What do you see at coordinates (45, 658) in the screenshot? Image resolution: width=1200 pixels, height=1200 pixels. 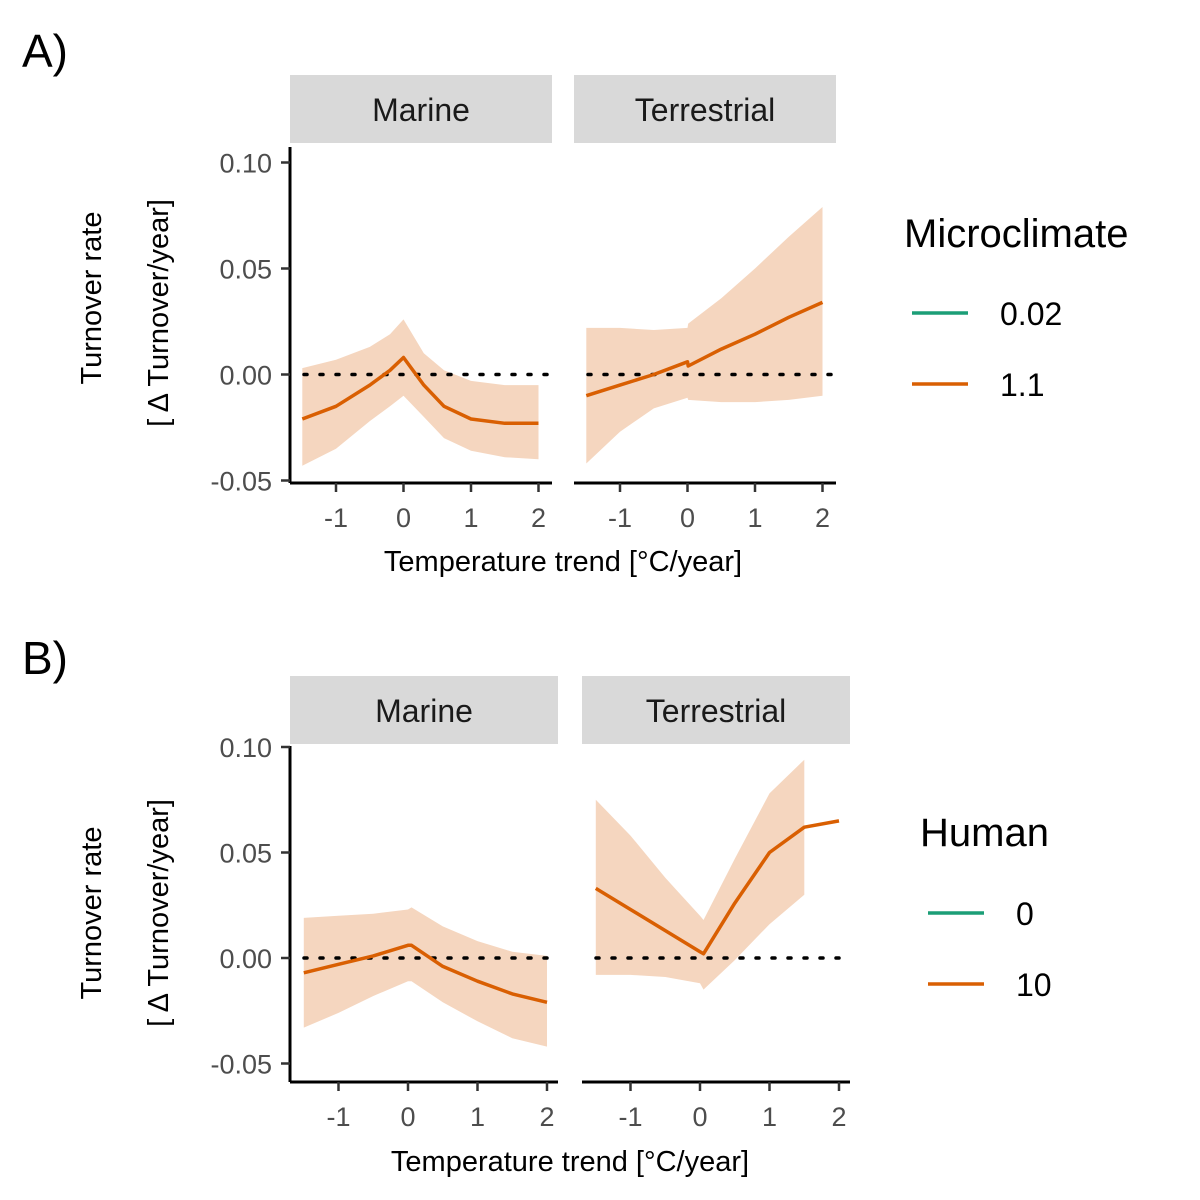 I see `panel-label-b: B)` at bounding box center [45, 658].